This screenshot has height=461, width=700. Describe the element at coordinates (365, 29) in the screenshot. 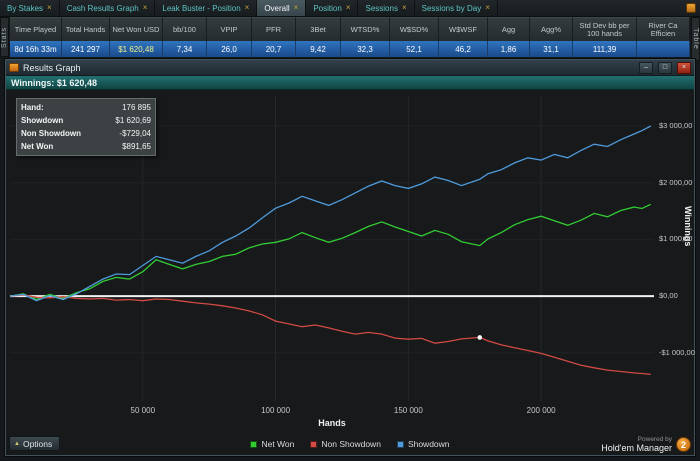

I see `stats-header-wtsd: WTSD%` at that location.